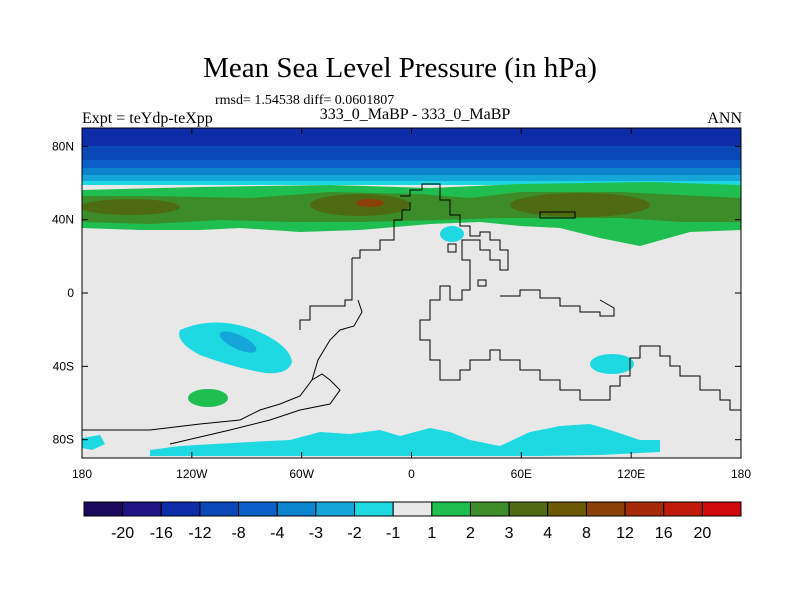 This screenshot has width=800, height=600. What do you see at coordinates (557, 303) in the screenshot?
I see `maritime-outline` at bounding box center [557, 303].